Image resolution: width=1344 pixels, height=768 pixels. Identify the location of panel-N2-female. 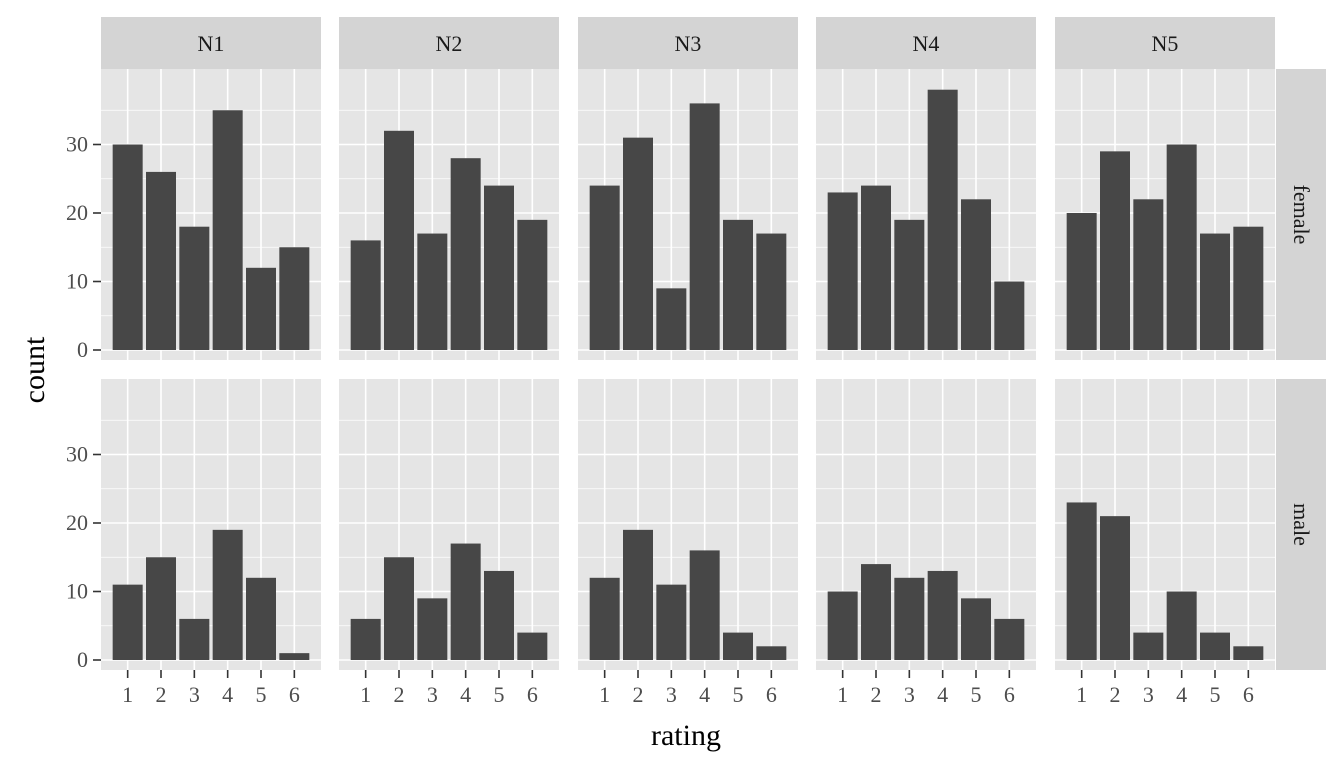
(449, 214).